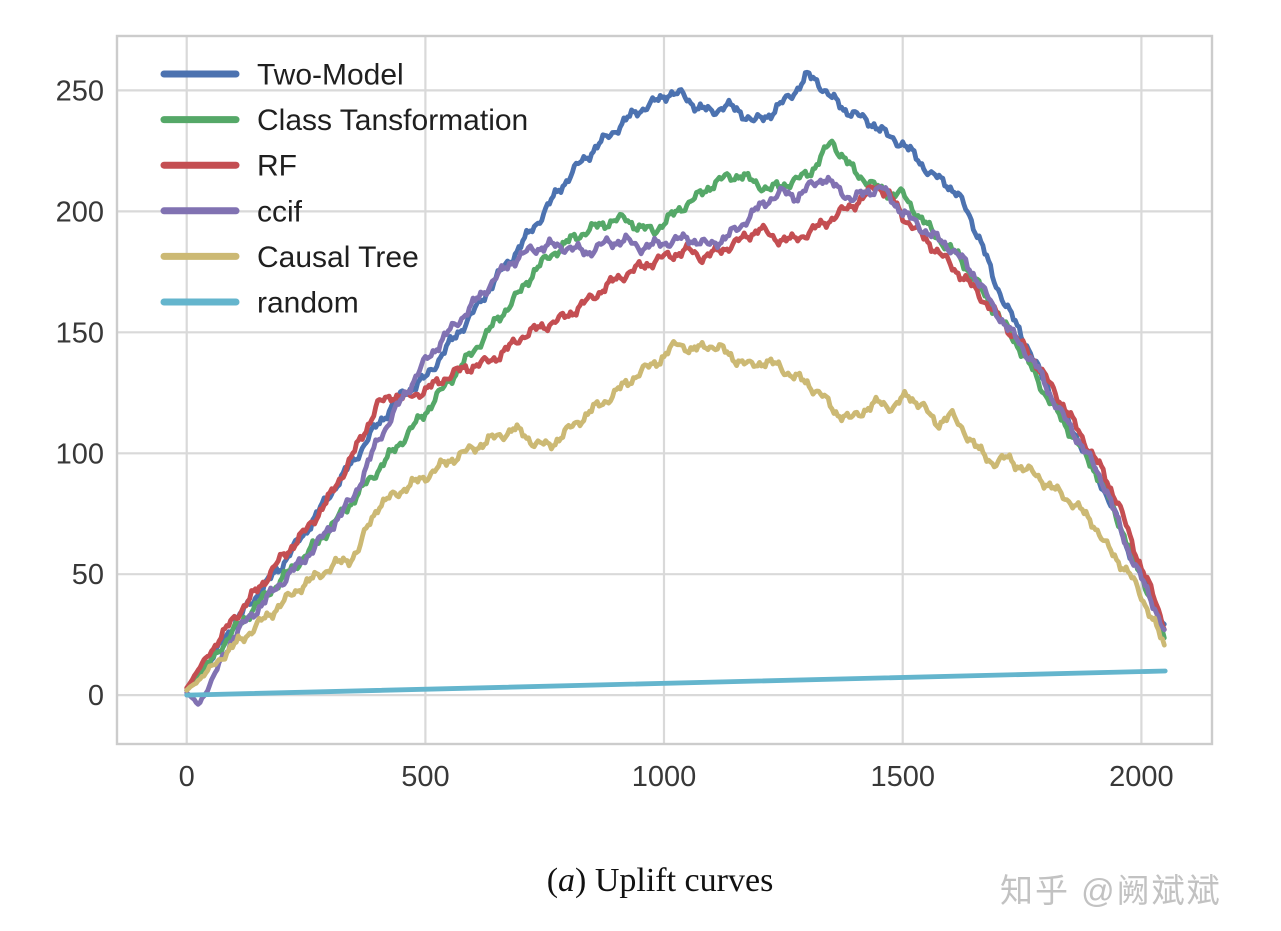 The height and width of the screenshot is (931, 1281). What do you see at coordinates (1111, 890) in the screenshot?
I see `watermark-text: 知乎 @阙斌斌` at bounding box center [1111, 890].